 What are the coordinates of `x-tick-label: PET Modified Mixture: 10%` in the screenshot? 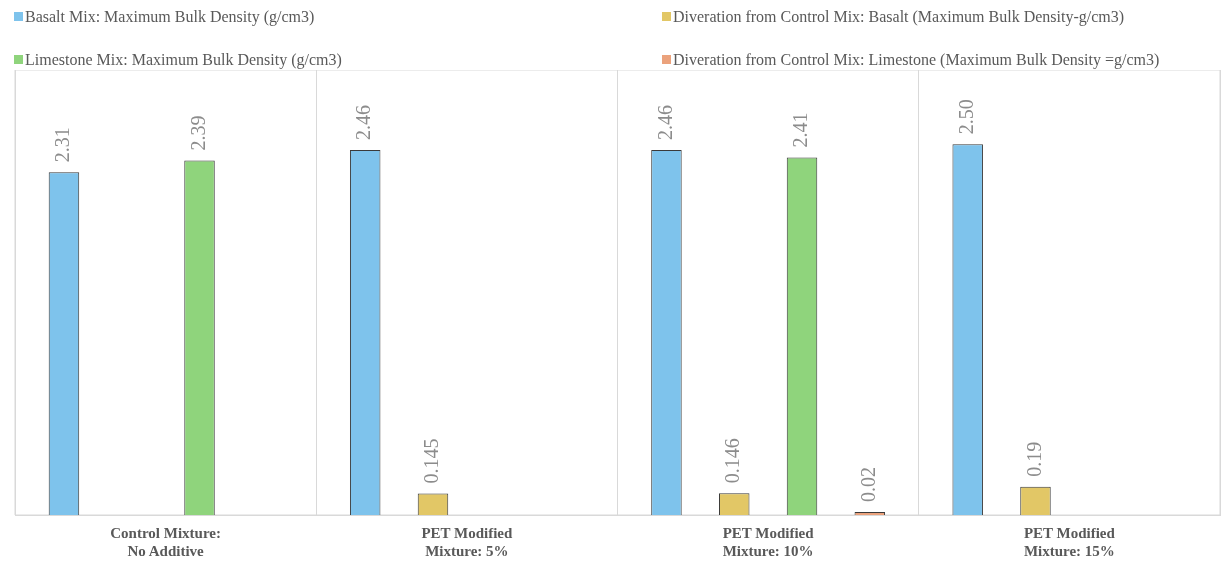 It's located at (768, 541).